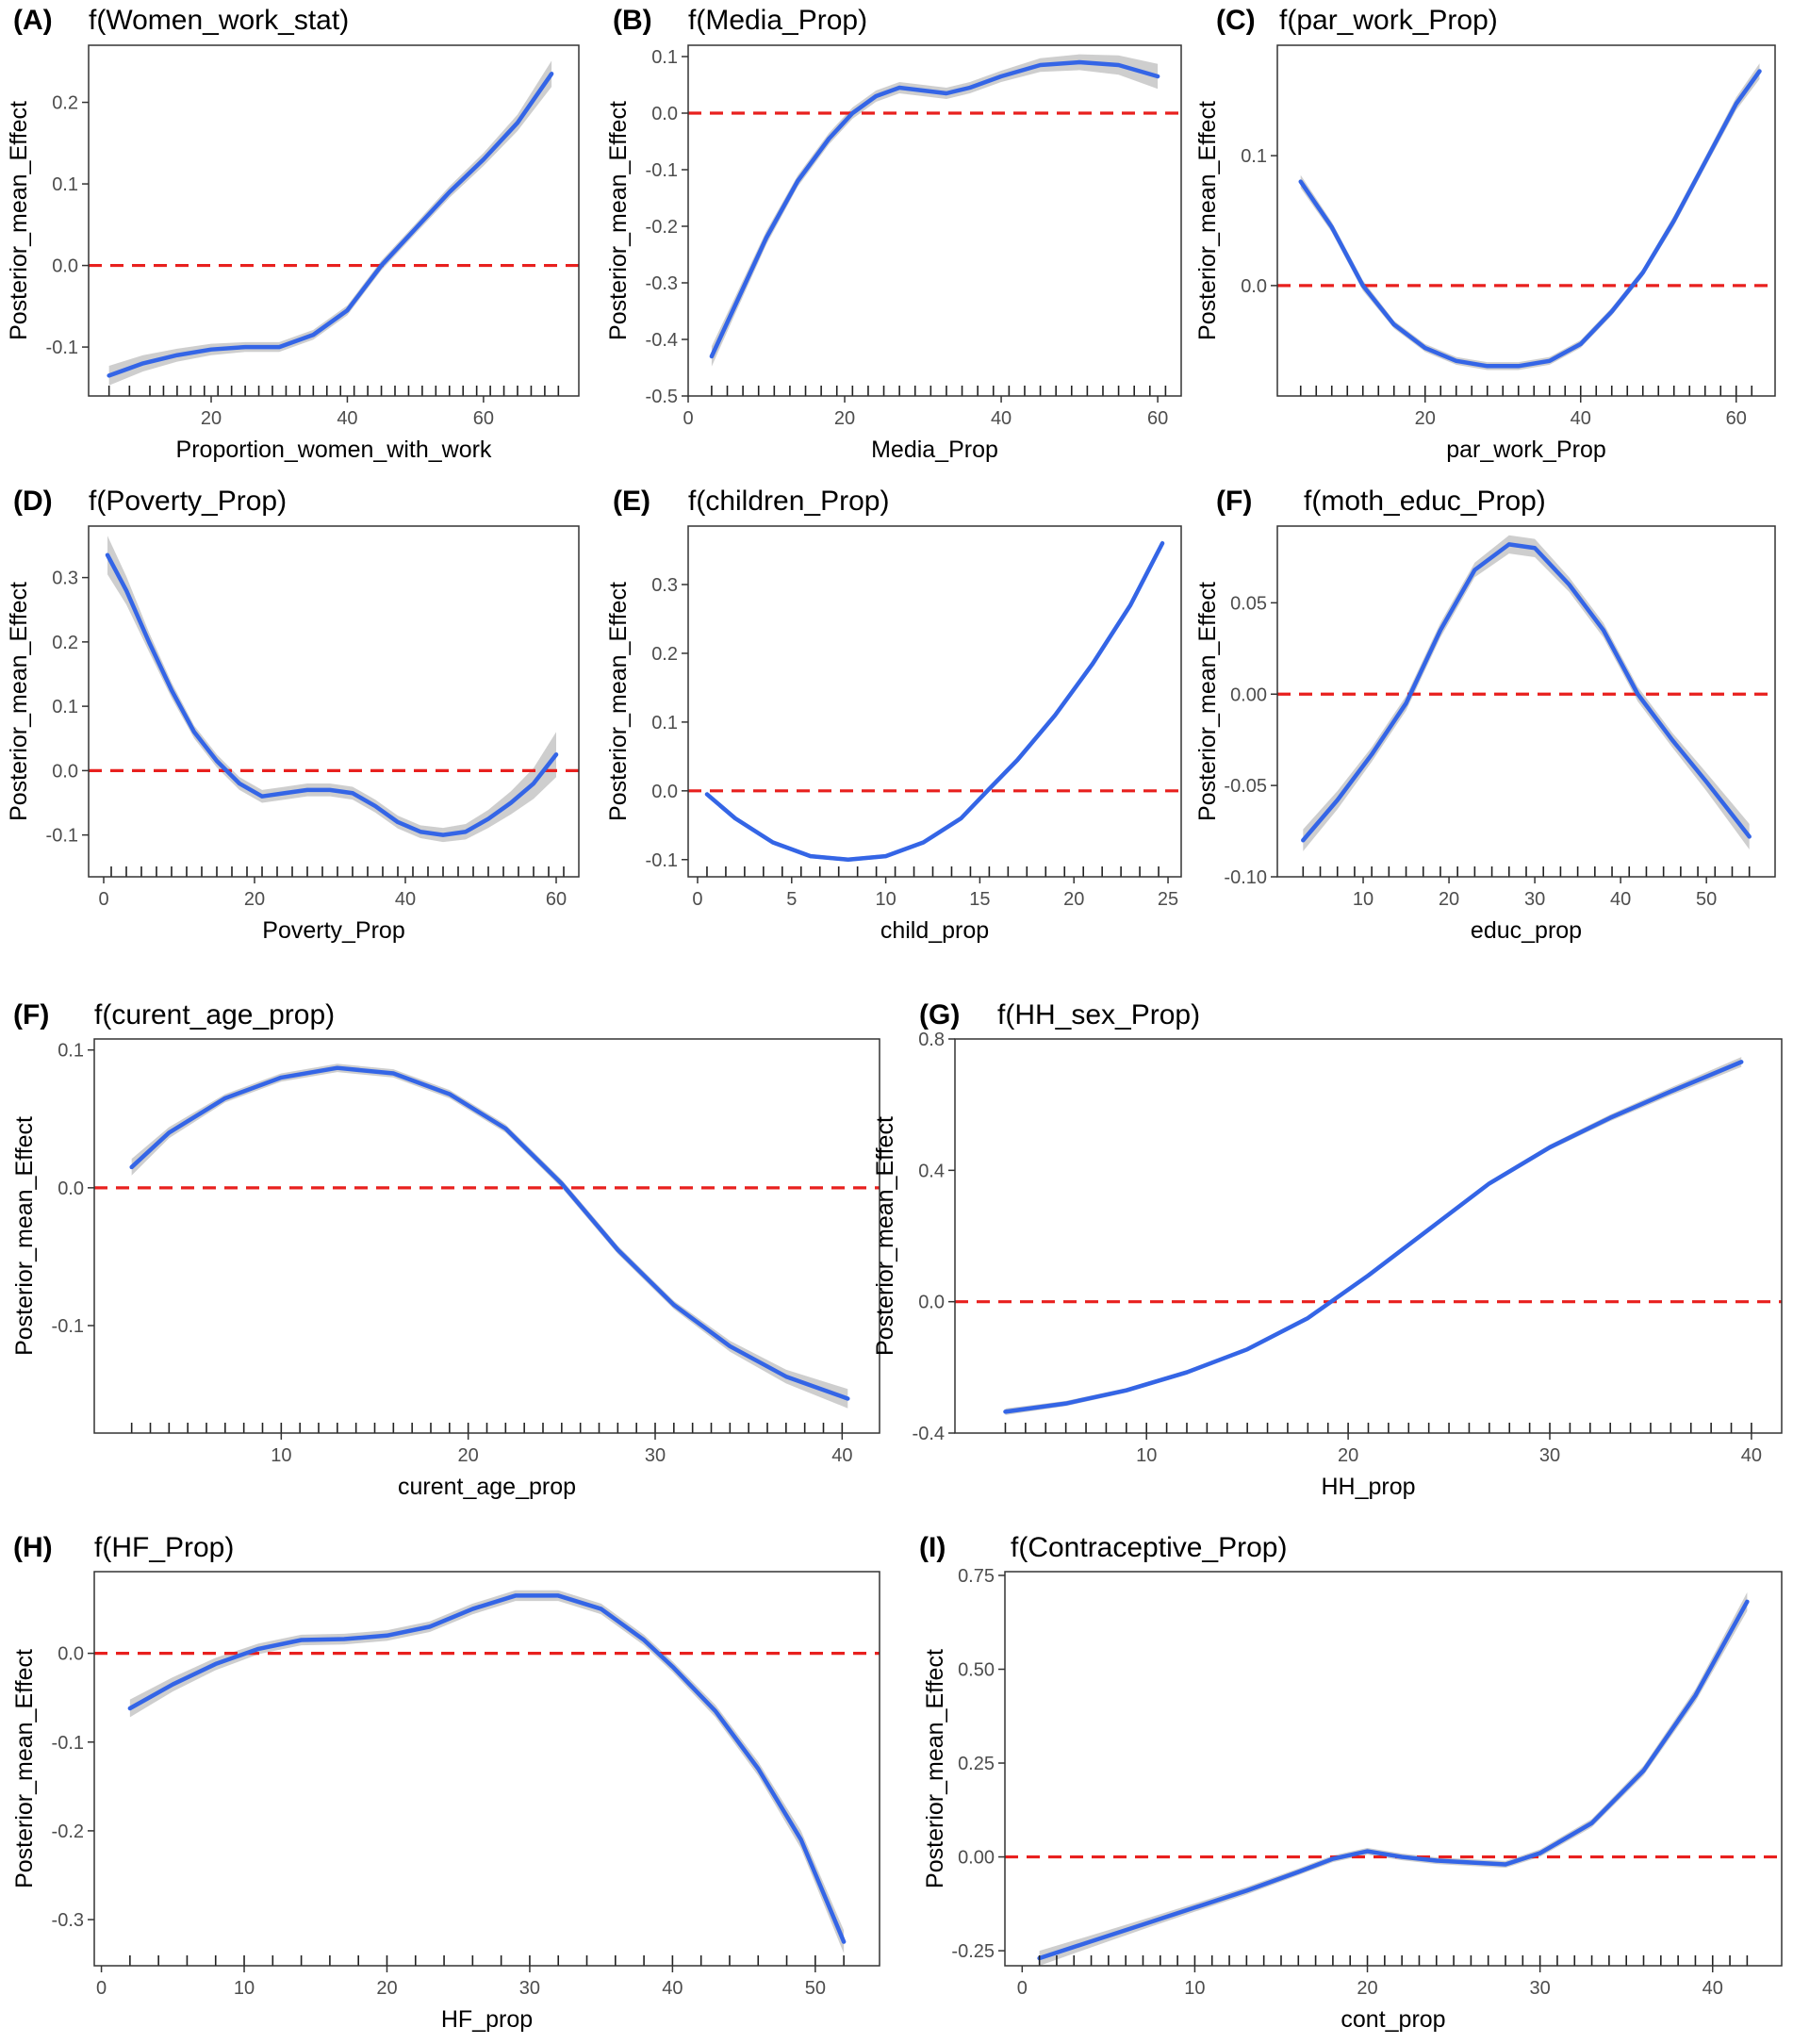  What do you see at coordinates (255, 899) in the screenshot?
I see `panel-4-x-tick-label: 20` at bounding box center [255, 899].